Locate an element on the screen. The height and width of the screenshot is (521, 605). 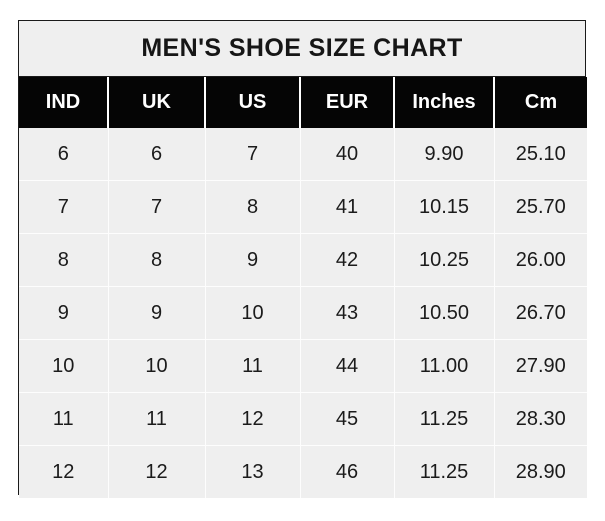
cell-ind: 10 is located at coordinates (64, 366).